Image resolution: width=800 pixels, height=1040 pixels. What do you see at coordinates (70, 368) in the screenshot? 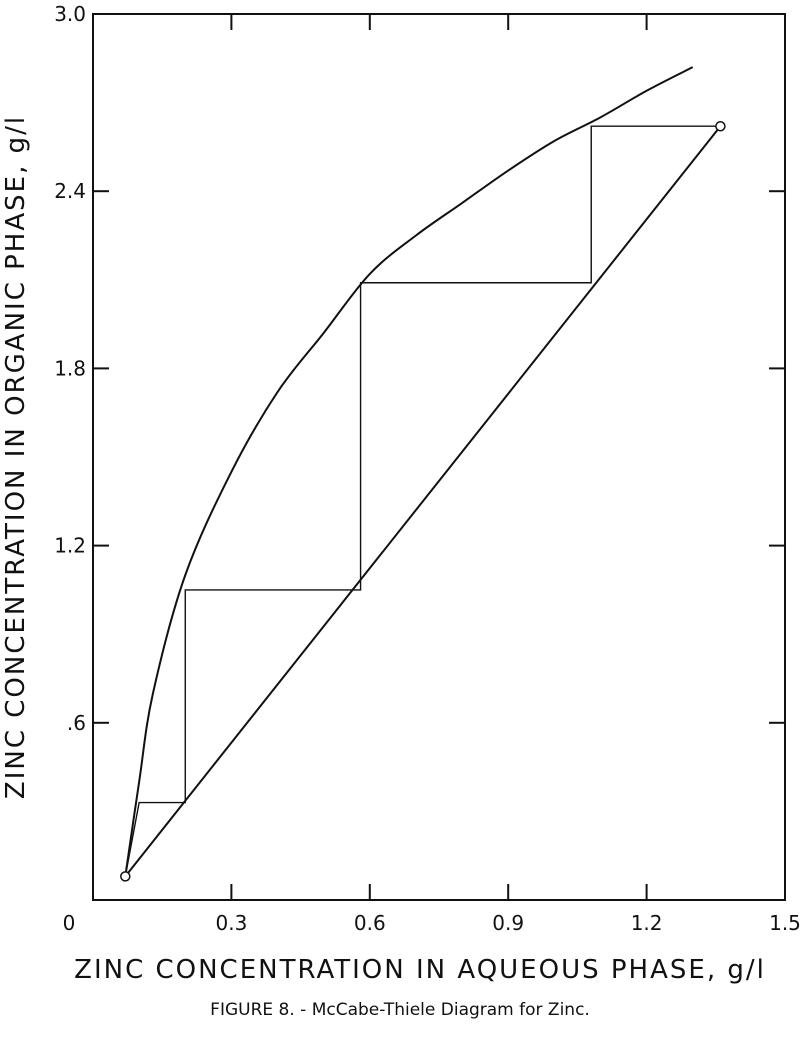
I see `y-tick-label: 1.8` at bounding box center [70, 368].